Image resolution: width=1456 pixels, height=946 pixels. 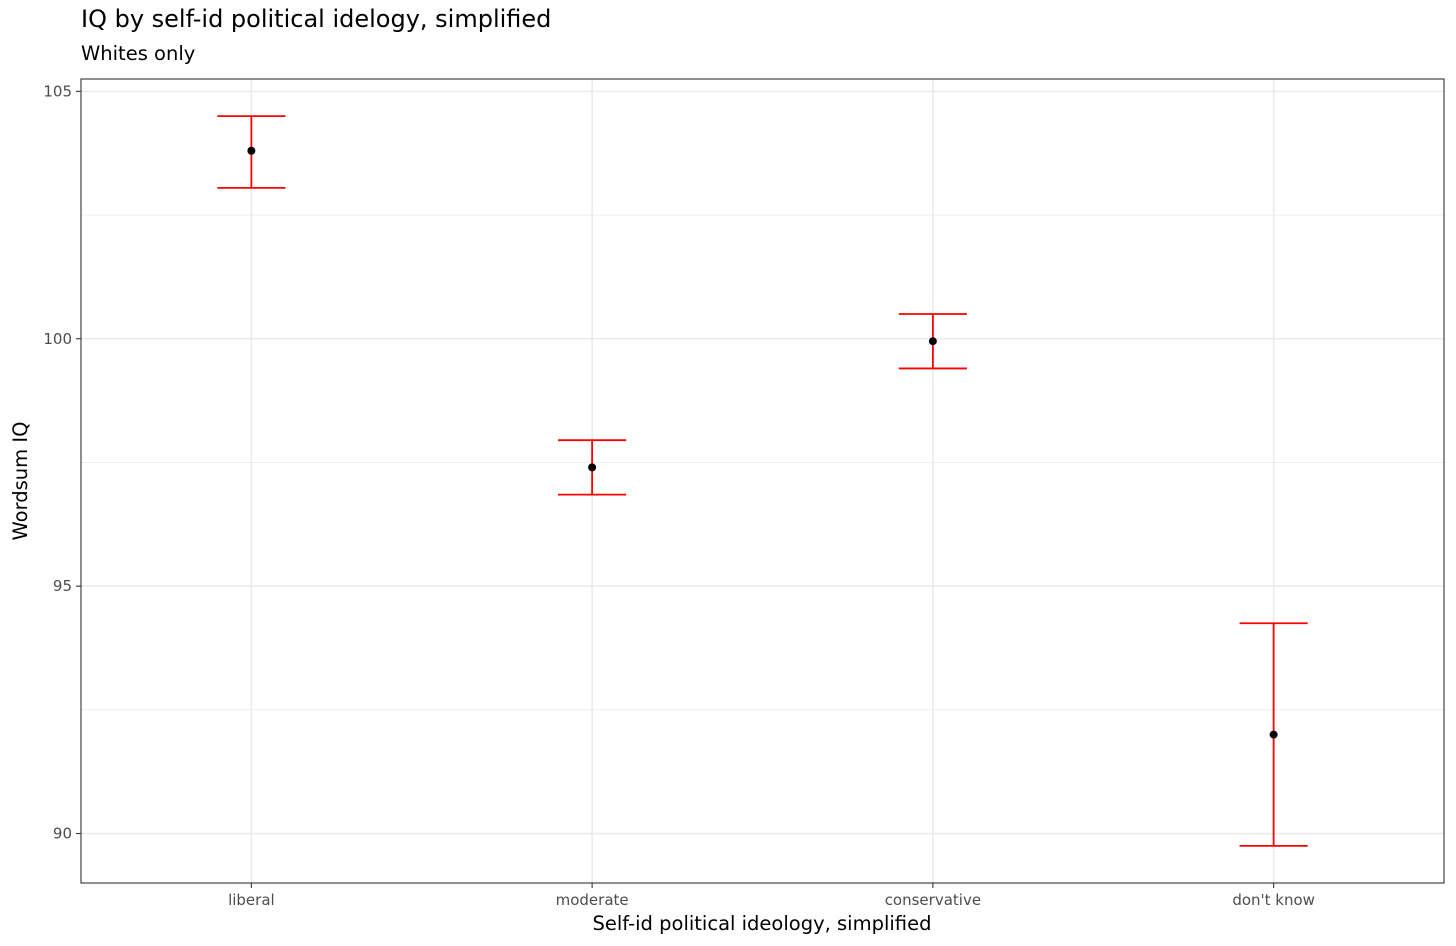 I want to click on y-tick-label: 105, so click(x=57, y=91).